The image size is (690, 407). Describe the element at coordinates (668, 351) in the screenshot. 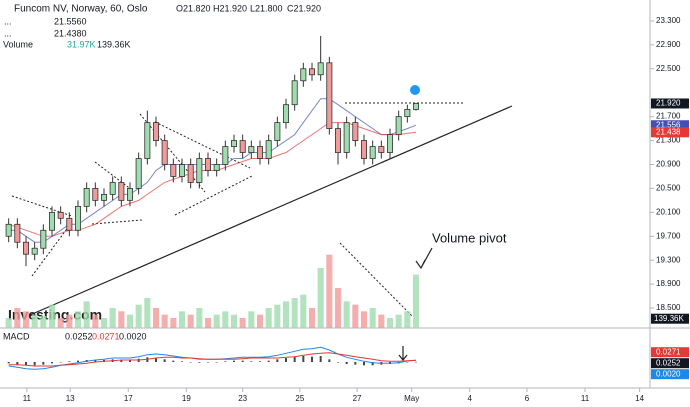

I see `macd-tag-label: 0.0271` at that location.